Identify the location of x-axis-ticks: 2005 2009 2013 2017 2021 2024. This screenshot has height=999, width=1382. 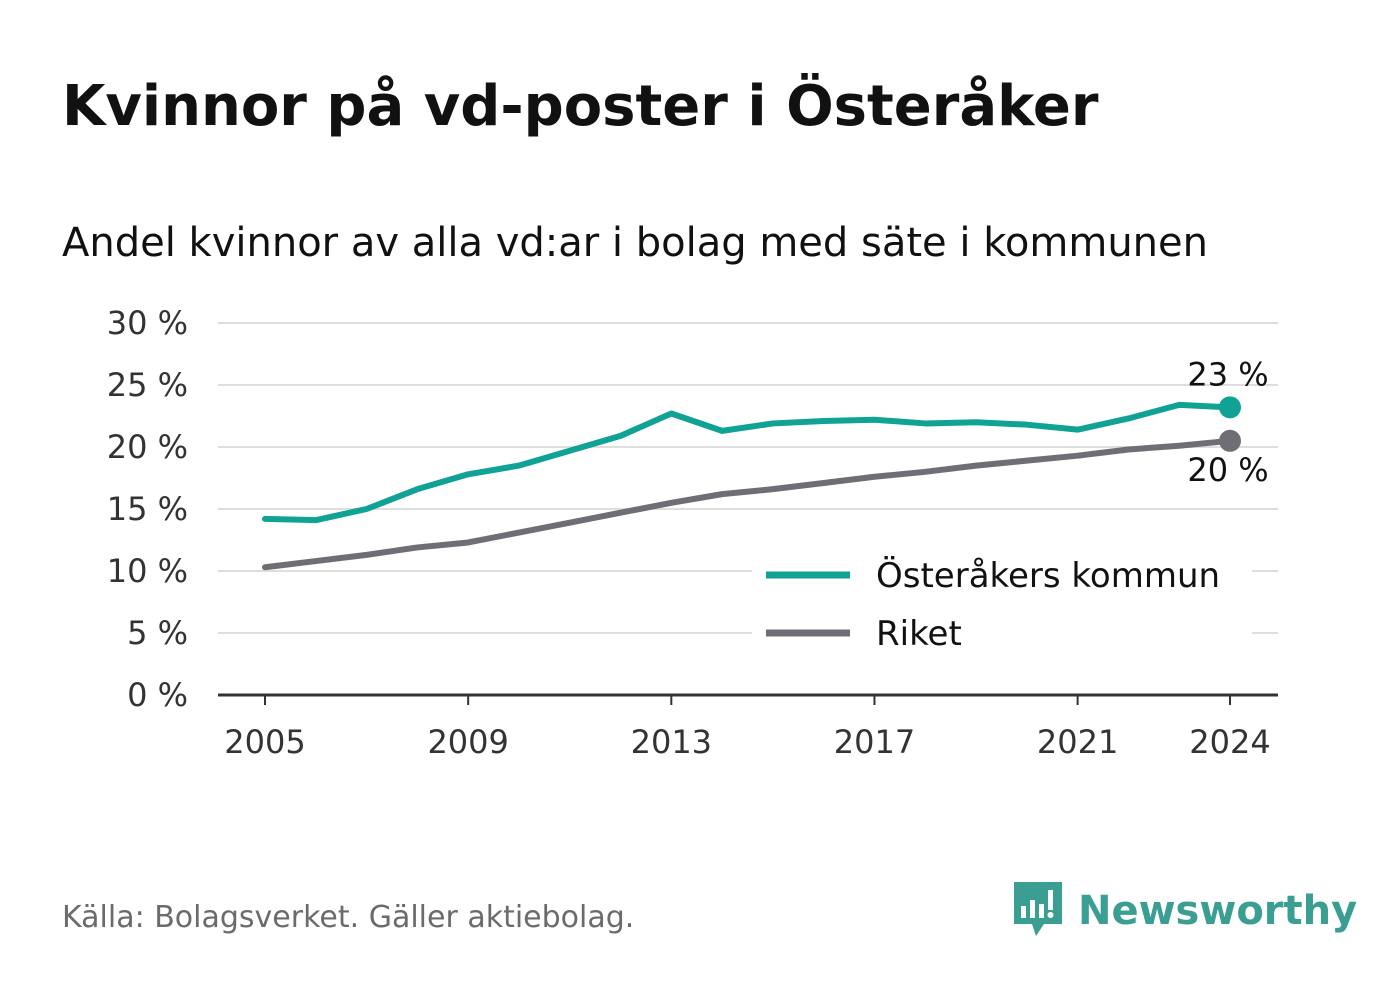
(747, 728).